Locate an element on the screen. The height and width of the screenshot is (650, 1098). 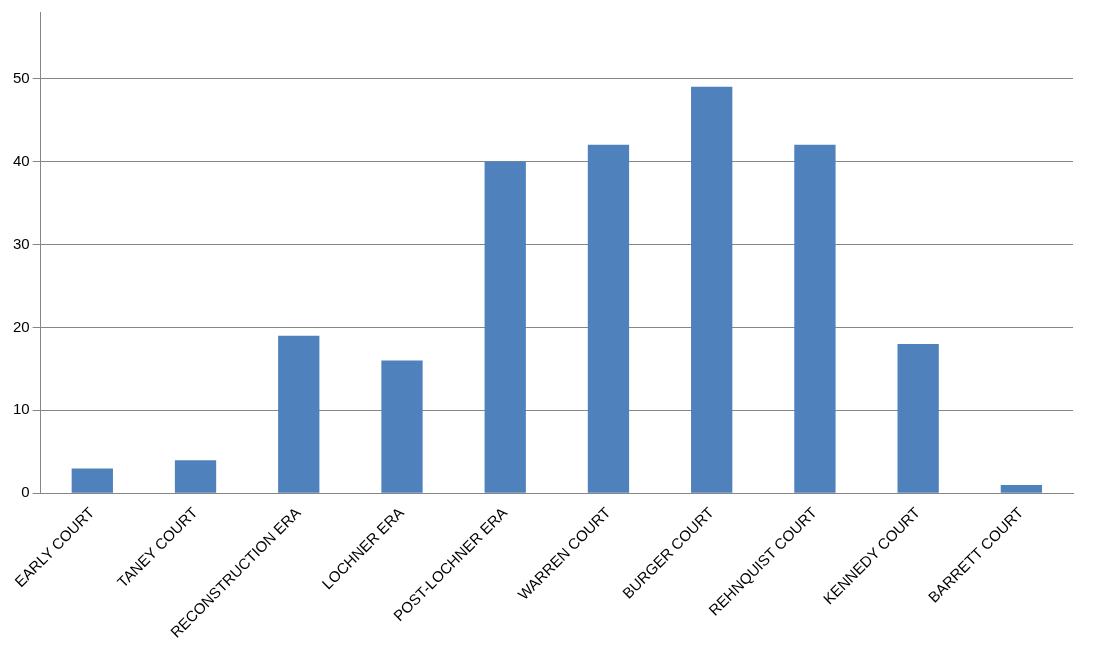
y-tick-label: 20 is located at coordinates (21, 326).